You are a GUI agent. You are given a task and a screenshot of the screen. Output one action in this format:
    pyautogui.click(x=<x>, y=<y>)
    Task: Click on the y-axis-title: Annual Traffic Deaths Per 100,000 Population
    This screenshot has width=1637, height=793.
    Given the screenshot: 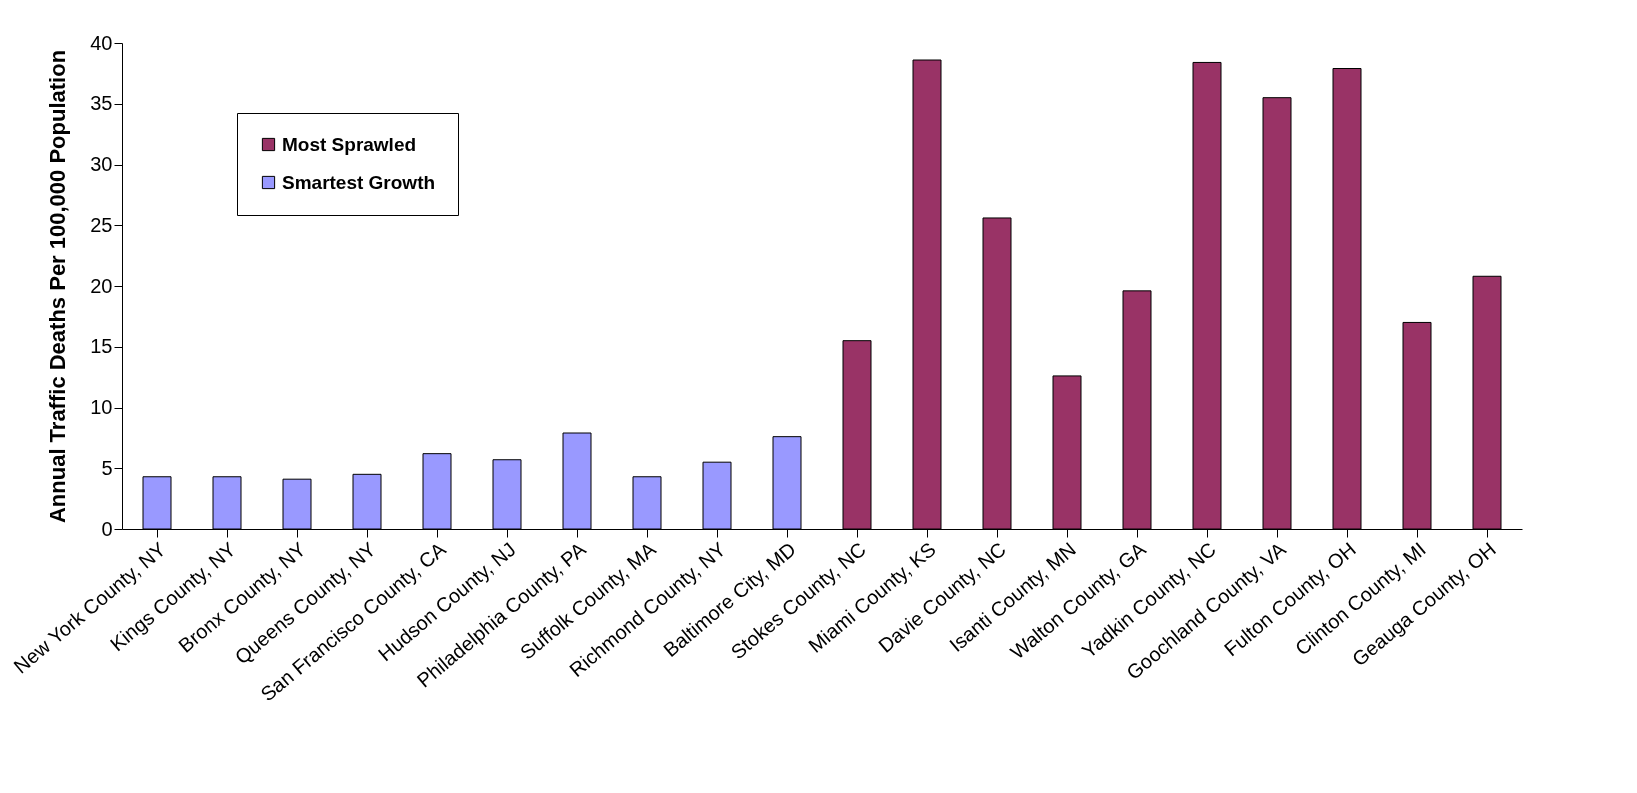 What is the action you would take?
    pyautogui.click(x=58, y=286)
    